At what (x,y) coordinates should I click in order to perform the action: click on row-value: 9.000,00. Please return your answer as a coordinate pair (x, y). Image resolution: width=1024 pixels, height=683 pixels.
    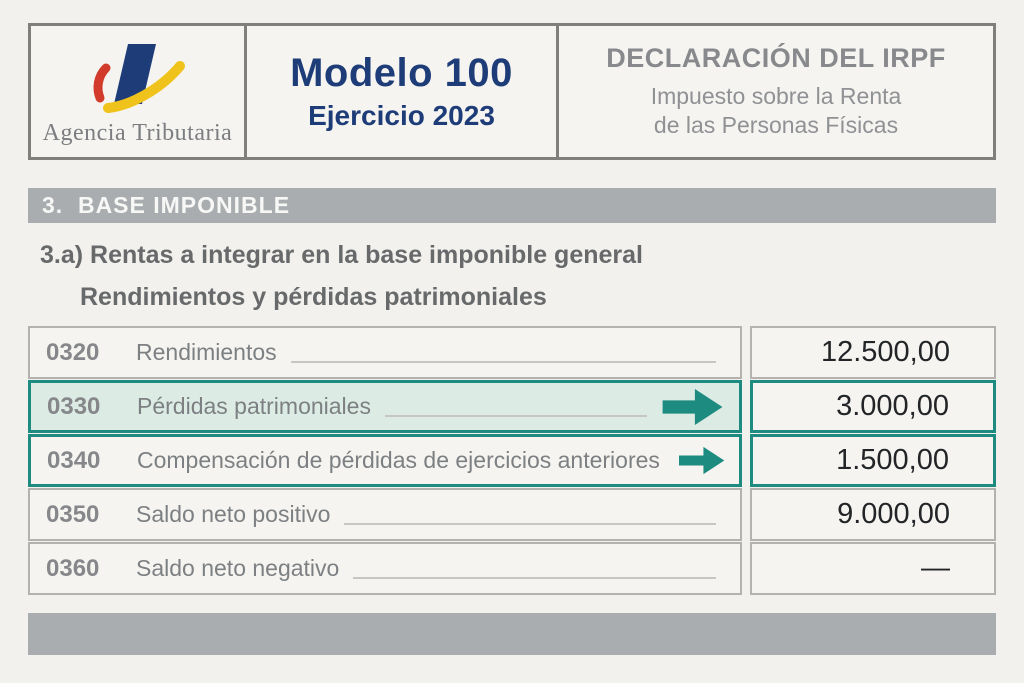
    Looking at the image, I should click on (893, 514).